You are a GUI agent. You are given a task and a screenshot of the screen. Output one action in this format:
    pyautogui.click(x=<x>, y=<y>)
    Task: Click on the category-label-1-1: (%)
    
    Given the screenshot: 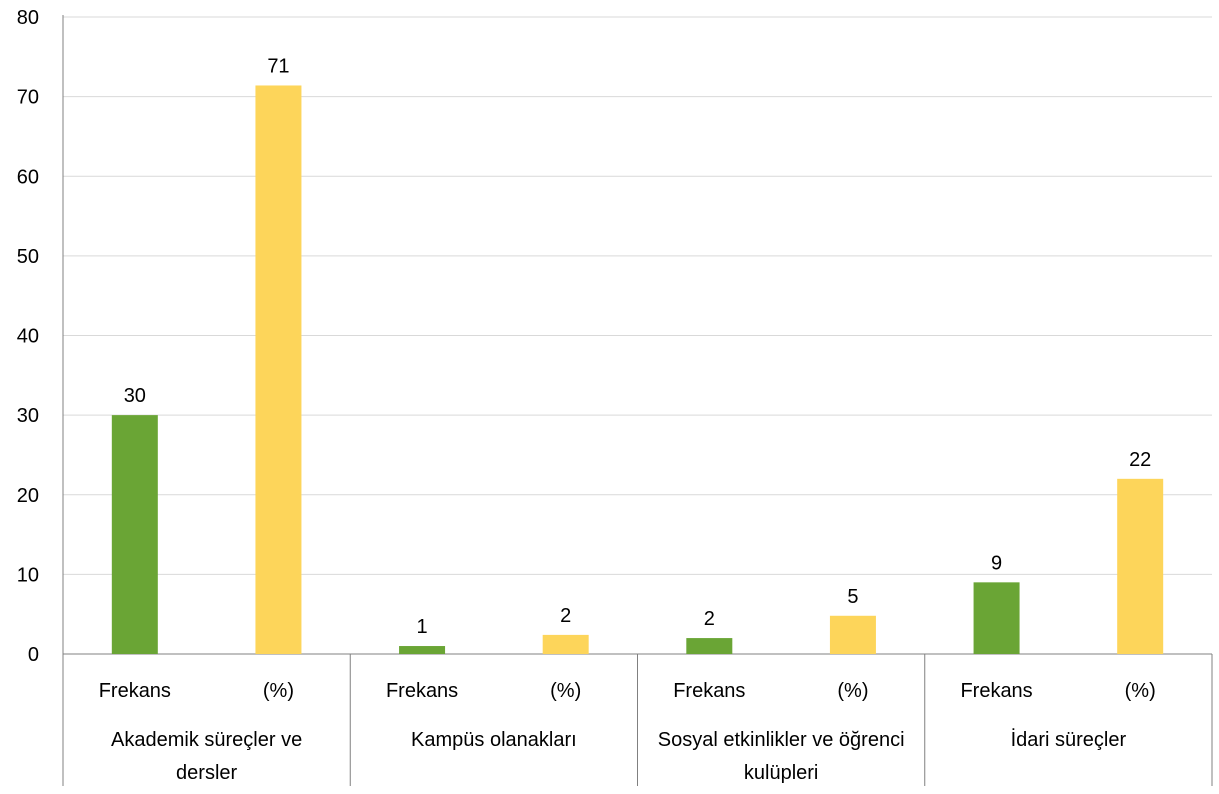 What is the action you would take?
    pyautogui.click(x=565, y=691)
    